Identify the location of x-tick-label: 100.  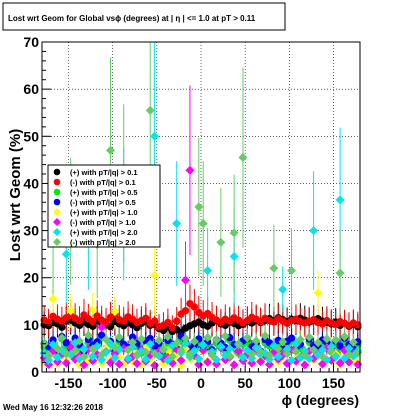
(290, 383).